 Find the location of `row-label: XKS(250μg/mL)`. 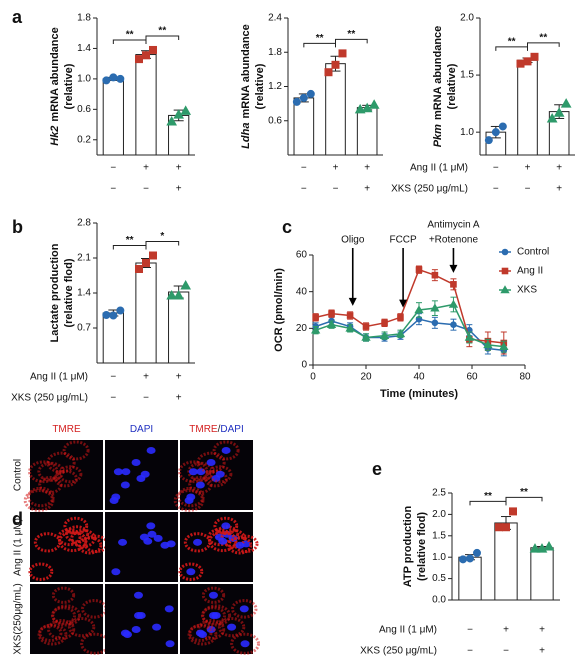

row-label: XKS(250μg/mL) is located at coordinates (18, 618).